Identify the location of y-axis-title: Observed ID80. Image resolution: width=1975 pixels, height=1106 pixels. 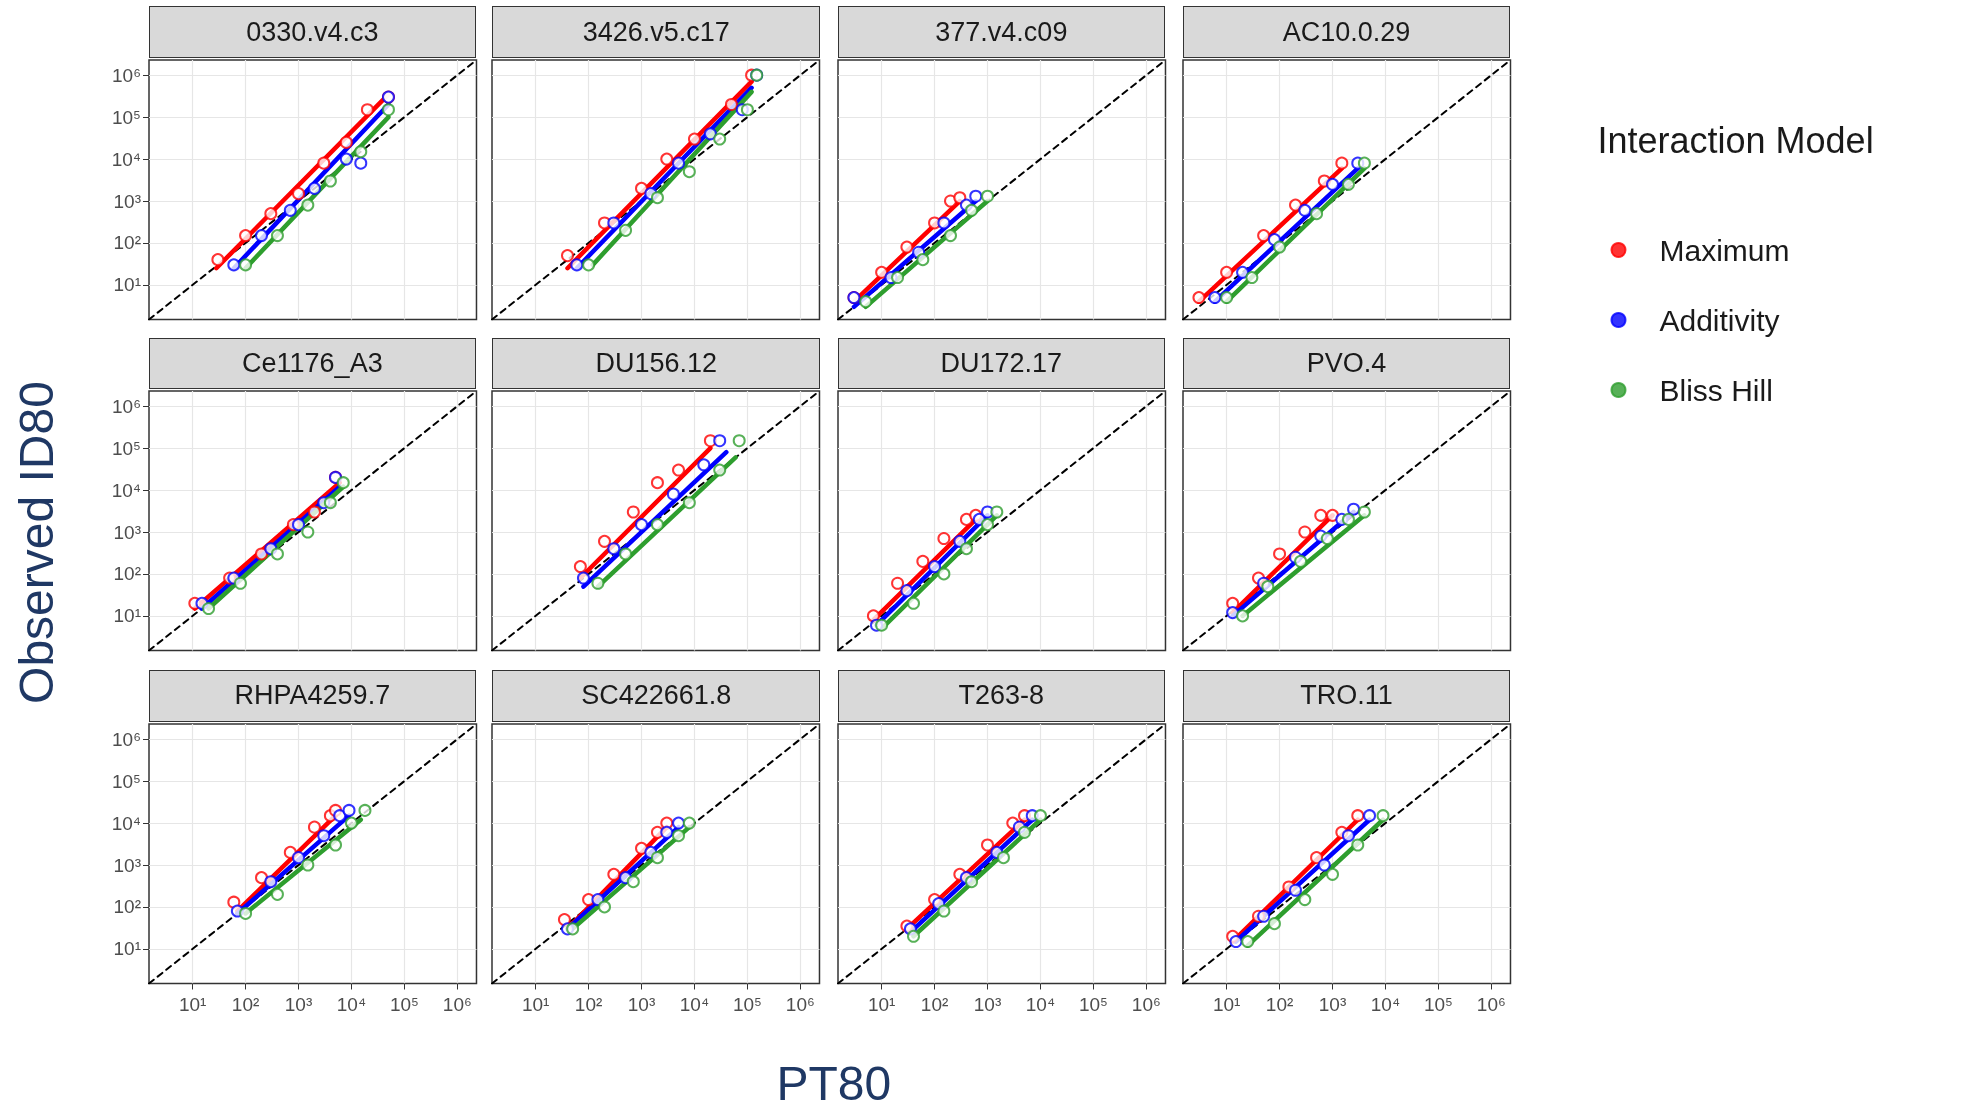
(36, 542).